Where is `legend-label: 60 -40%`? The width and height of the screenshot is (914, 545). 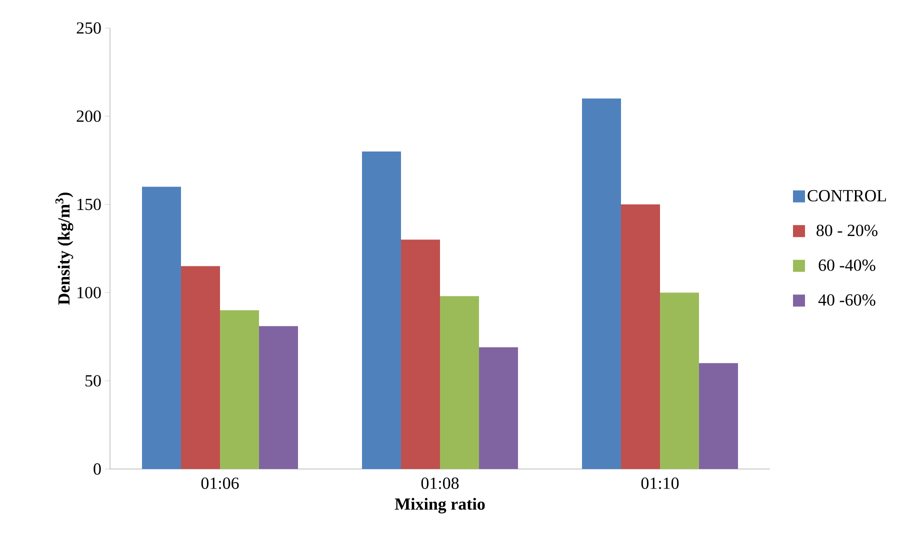 legend-label: 60 -40% is located at coordinates (847, 265).